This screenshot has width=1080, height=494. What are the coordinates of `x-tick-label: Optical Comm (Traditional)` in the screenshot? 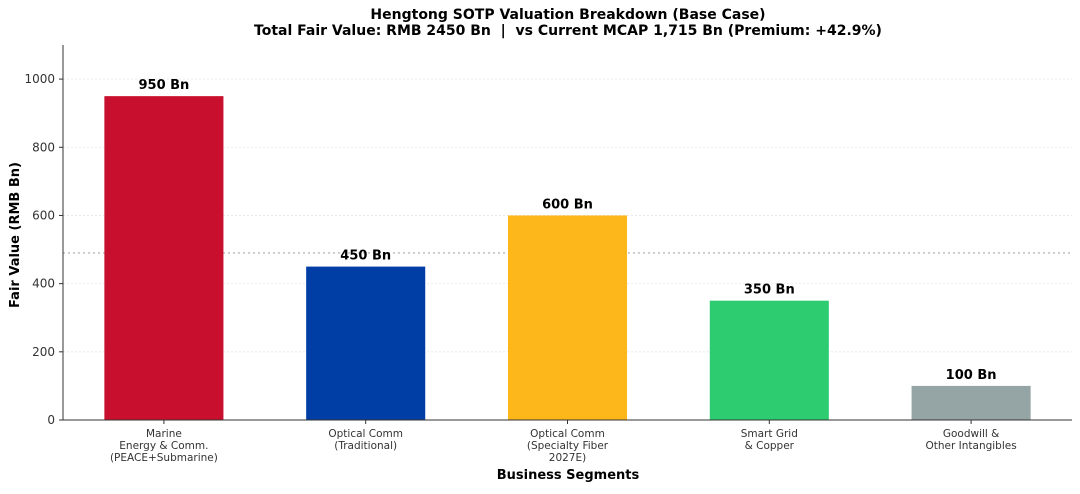 It's located at (365, 440).